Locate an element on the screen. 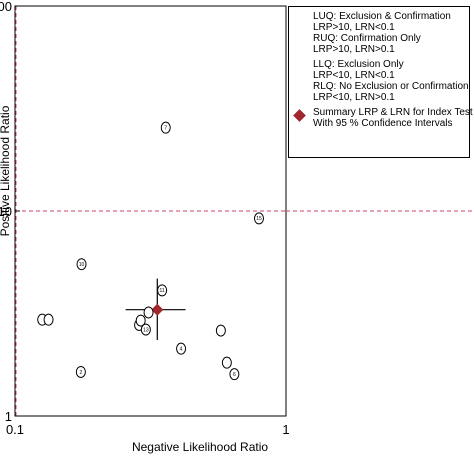  legend-line: RUQ: Confirmation Only is located at coordinates (367, 38).